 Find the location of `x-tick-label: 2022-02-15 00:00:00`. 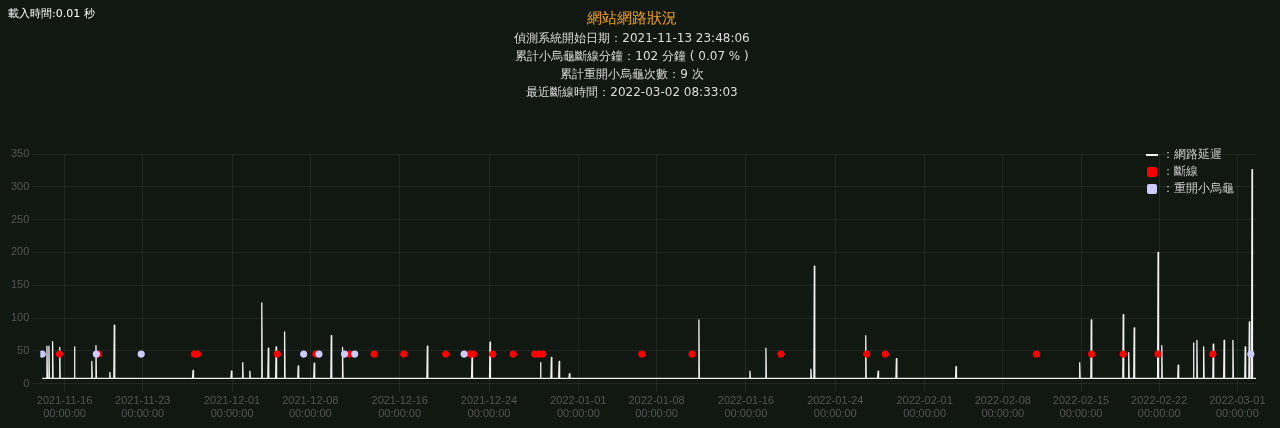

x-tick-label: 2022-02-15 00:00:00 is located at coordinates (1081, 407).